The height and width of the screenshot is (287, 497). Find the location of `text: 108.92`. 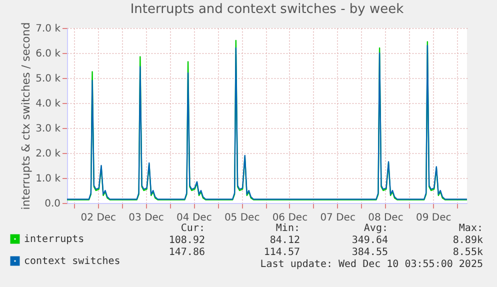

text: 108.92 is located at coordinates (186, 240).